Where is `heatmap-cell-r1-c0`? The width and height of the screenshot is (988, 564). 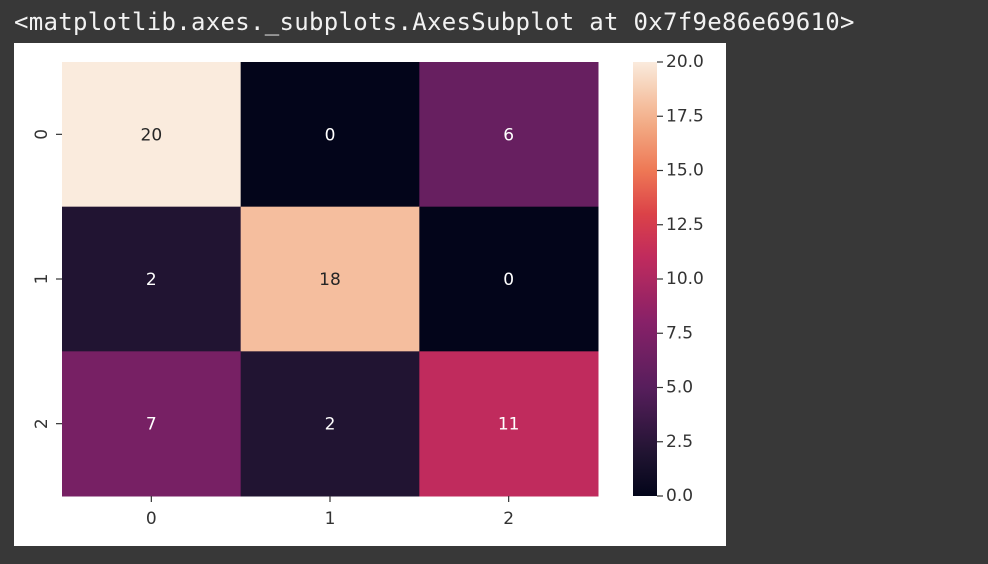
heatmap-cell-r1-c0 is located at coordinates (152, 279).